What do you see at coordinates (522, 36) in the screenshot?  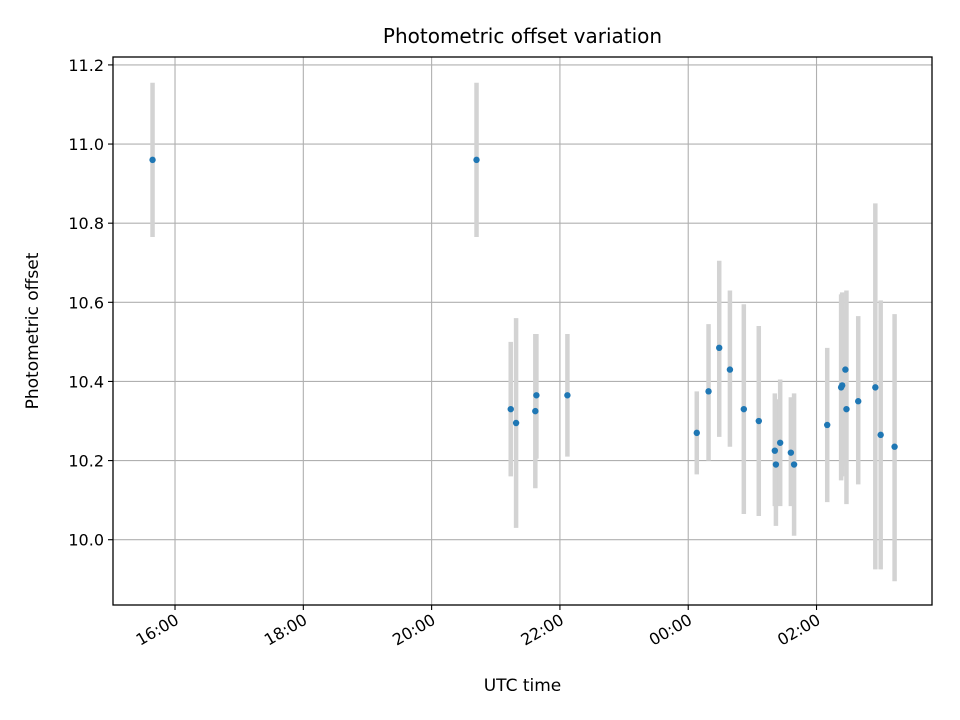 I see `chart-title: Photometric offset variation` at bounding box center [522, 36].